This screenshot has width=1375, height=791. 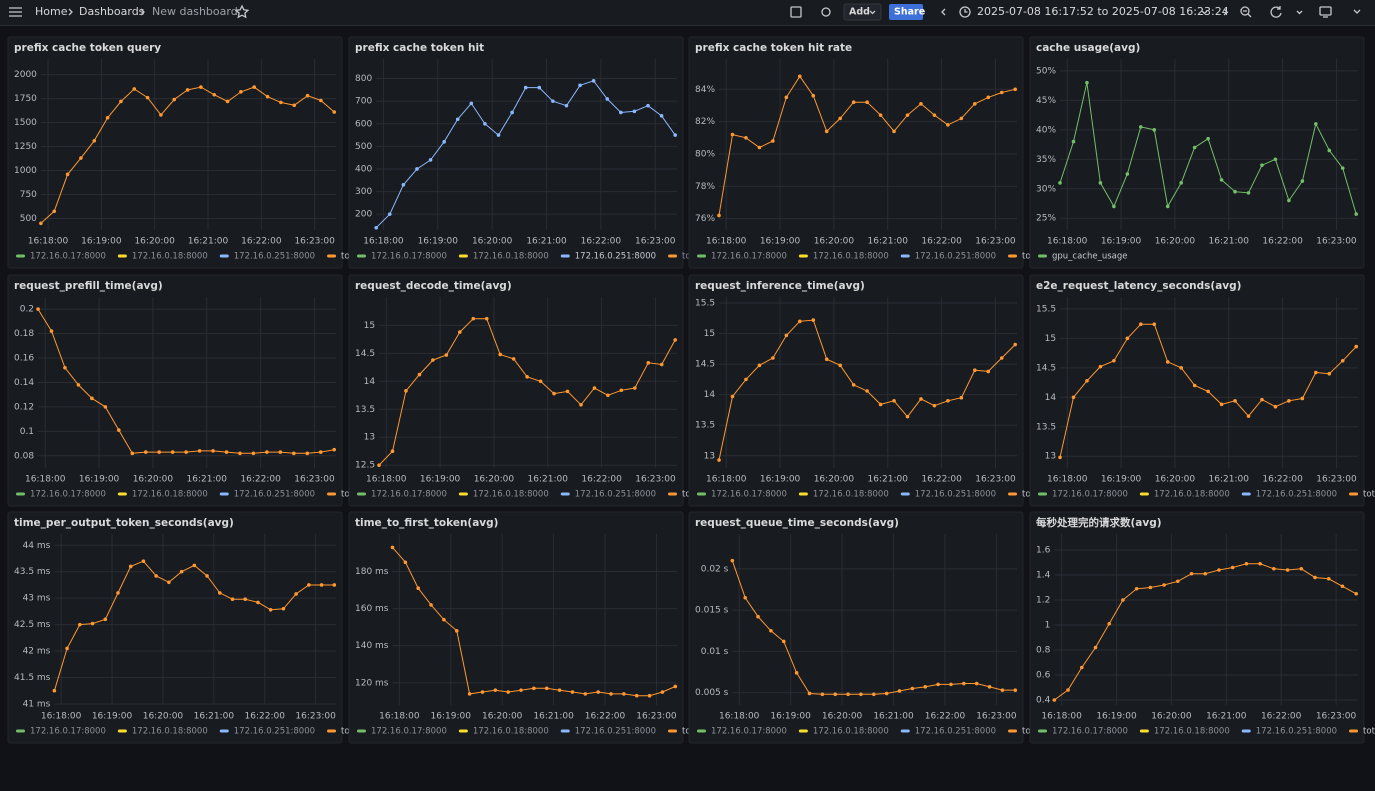 What do you see at coordinates (142, 12) in the screenshot?
I see `breadcrumb-separator` at bounding box center [142, 12].